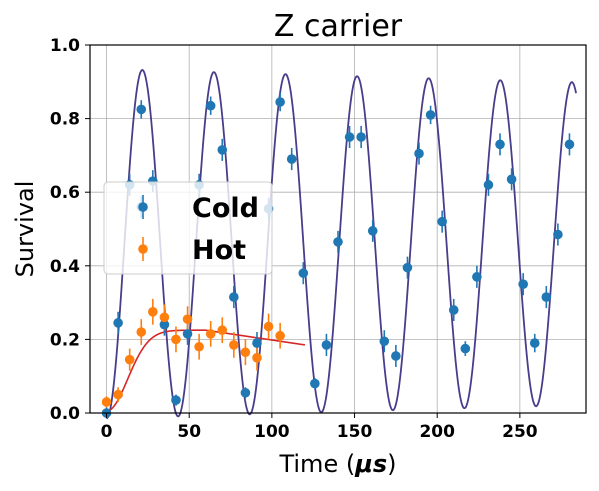 The width and height of the screenshot is (599, 491). What do you see at coordinates (25, 229) in the screenshot?
I see `y-axis-label: Survival` at bounding box center [25, 229].